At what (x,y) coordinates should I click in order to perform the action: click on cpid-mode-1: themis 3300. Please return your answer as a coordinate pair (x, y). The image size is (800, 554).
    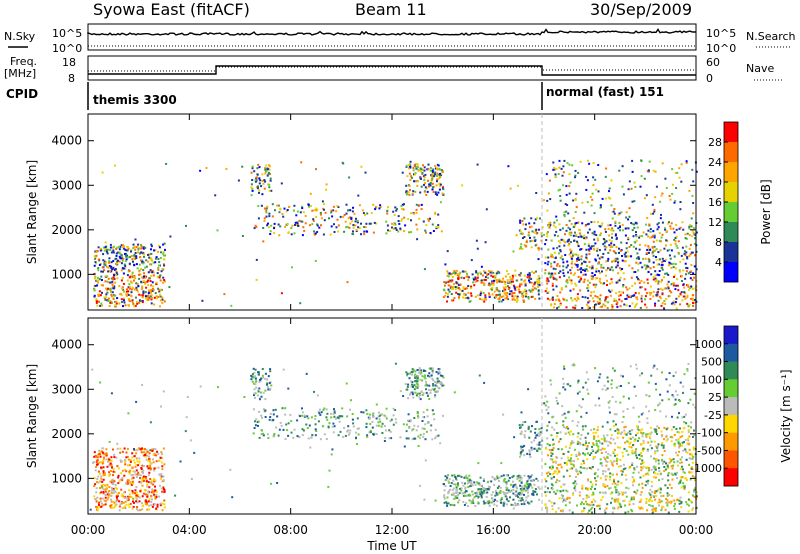
    Looking at the image, I should click on (135, 100).